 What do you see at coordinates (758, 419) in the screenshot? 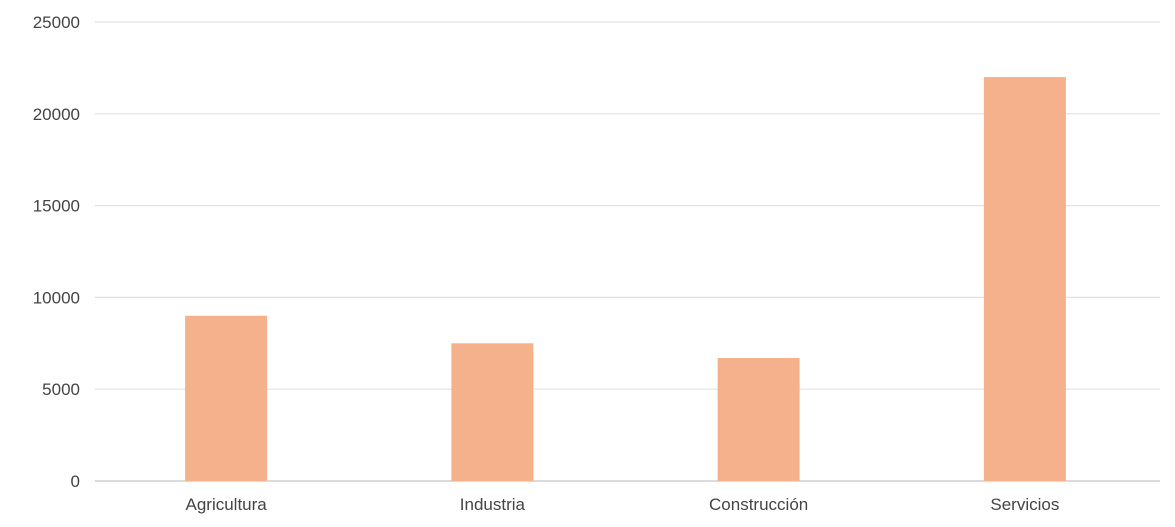
I see `bar-construccion` at bounding box center [758, 419].